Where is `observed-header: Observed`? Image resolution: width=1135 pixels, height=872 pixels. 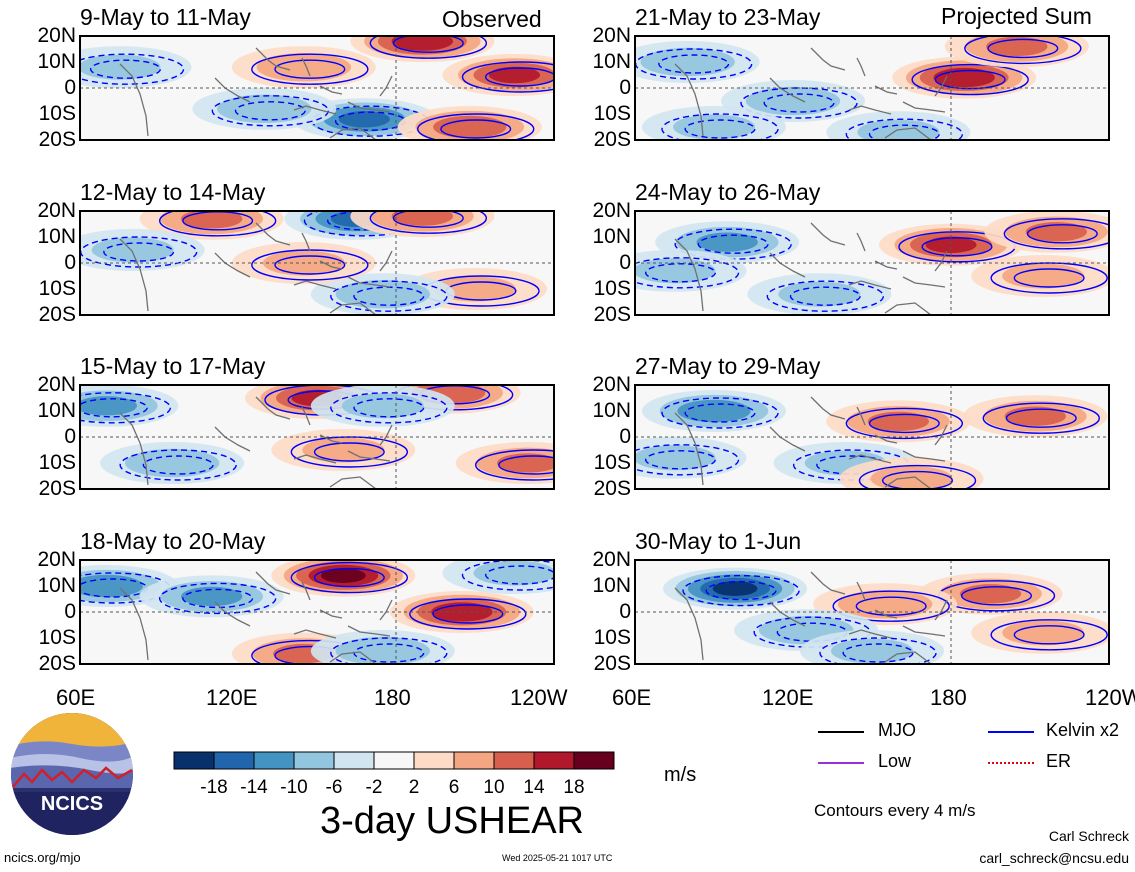 observed-header: Observed is located at coordinates (492, 19).